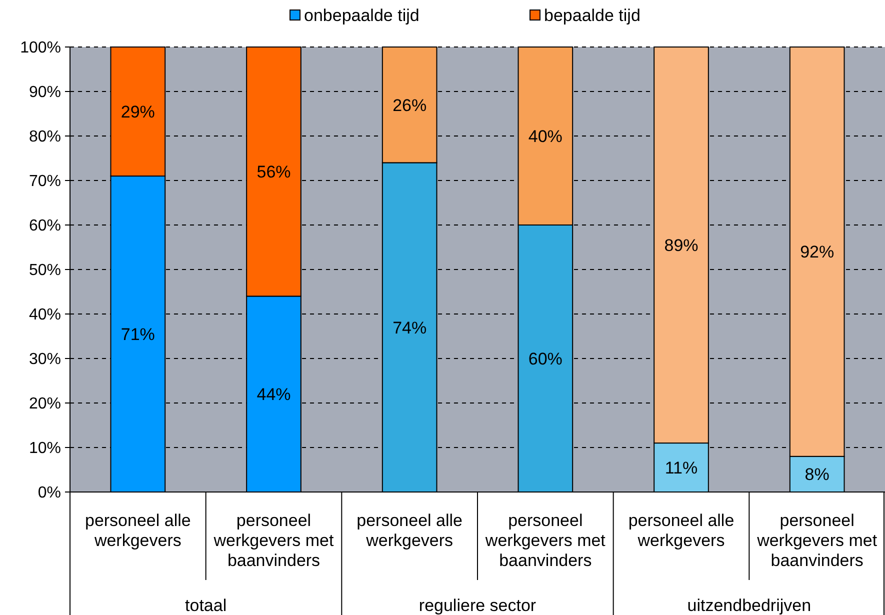 The image size is (885, 615). Describe the element at coordinates (545, 136) in the screenshot. I see `data-label: 40%` at that location.